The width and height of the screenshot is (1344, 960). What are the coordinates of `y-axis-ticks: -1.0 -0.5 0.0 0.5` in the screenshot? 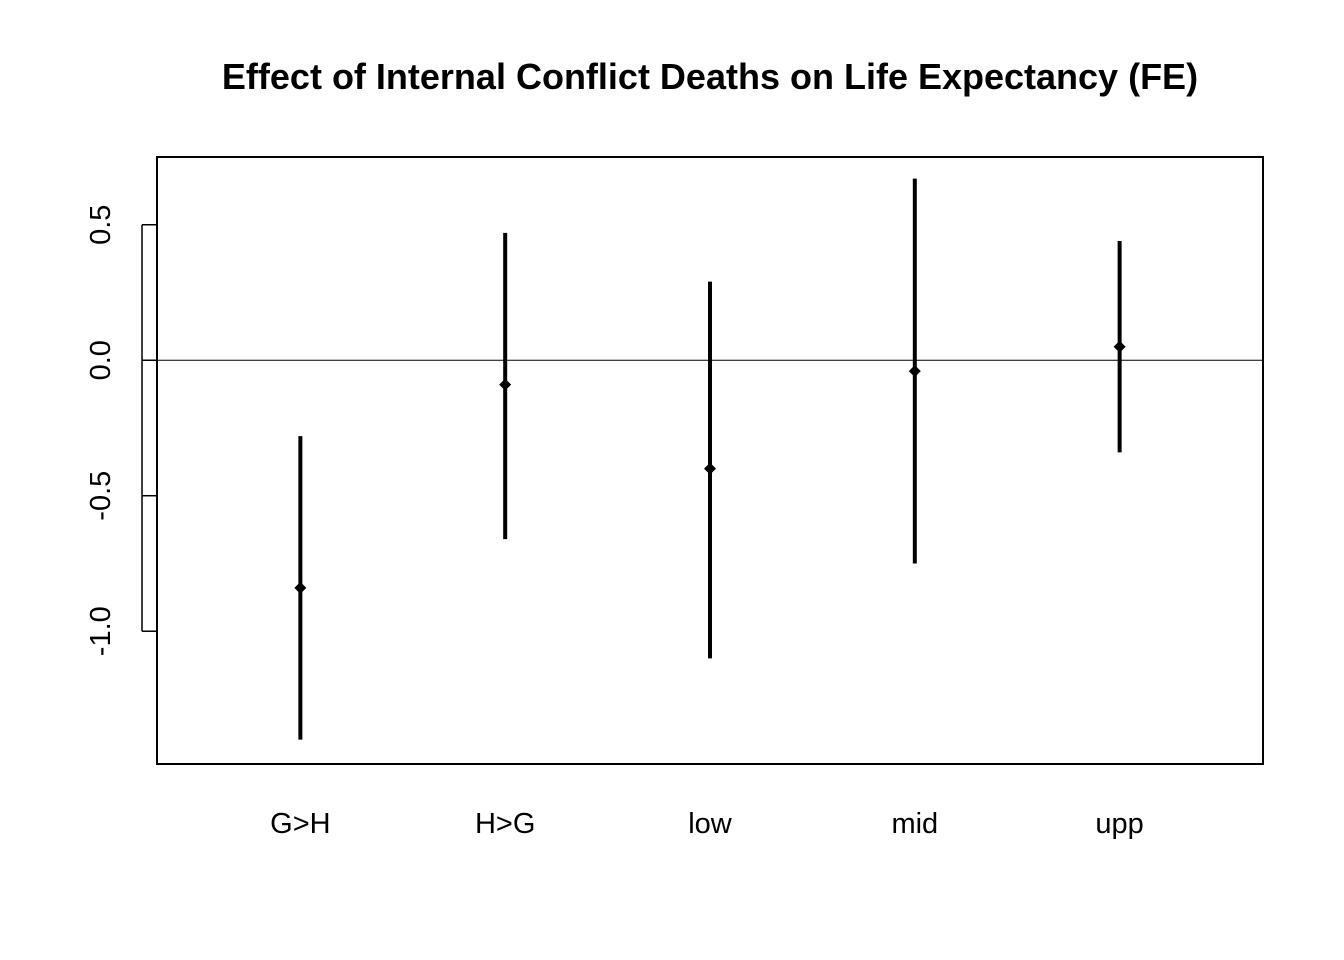 It's located at (121, 430).